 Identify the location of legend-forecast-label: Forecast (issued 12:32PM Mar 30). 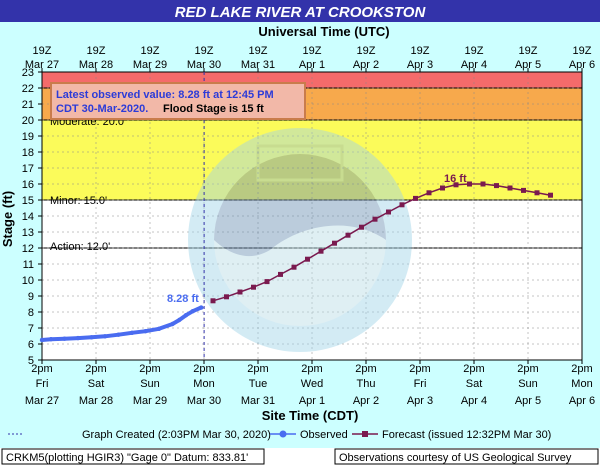
(466, 435).